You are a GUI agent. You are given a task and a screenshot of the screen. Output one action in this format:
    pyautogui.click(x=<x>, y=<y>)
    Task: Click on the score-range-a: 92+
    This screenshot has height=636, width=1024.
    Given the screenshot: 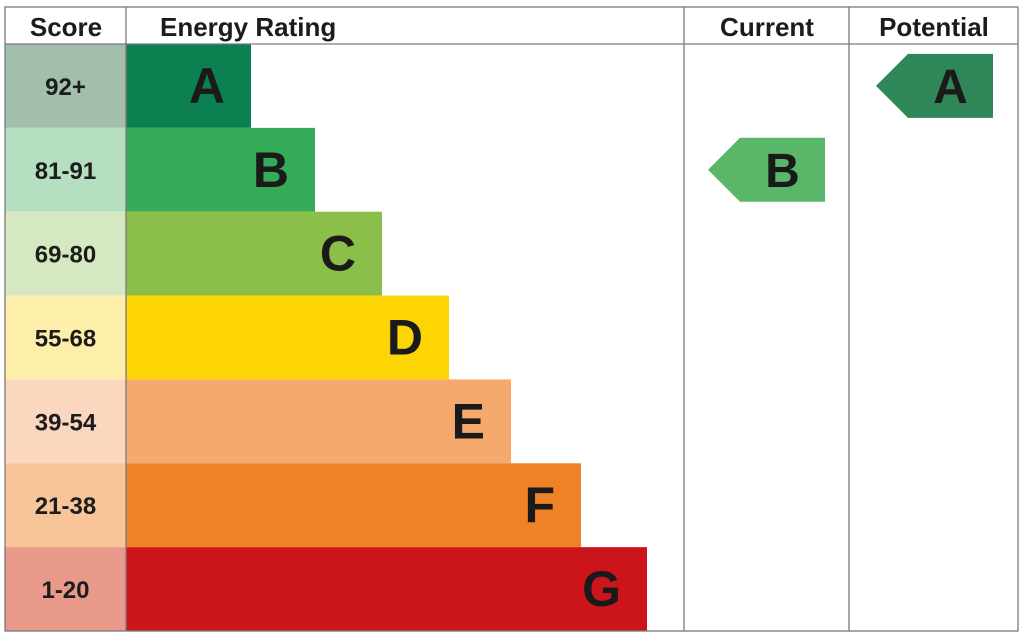 What is the action you would take?
    pyautogui.click(x=65, y=87)
    